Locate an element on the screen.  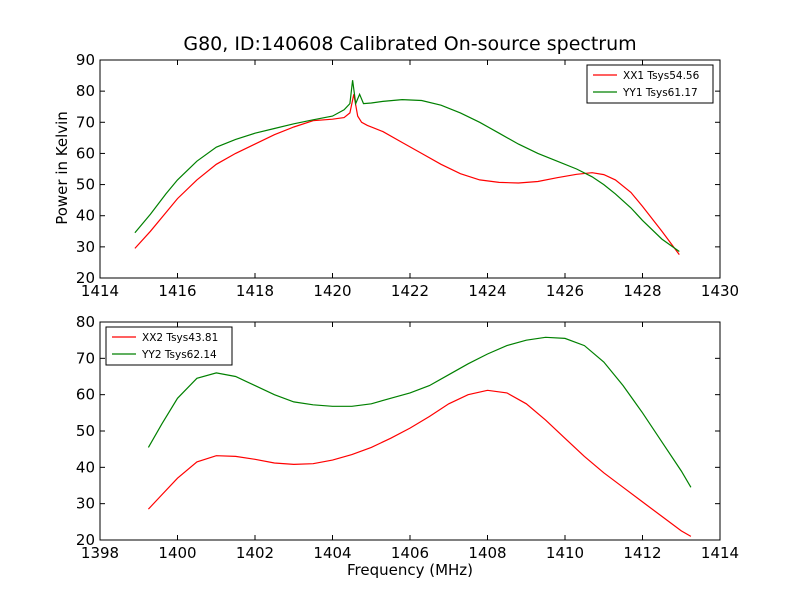
panel2-y-tick-label: 50 is located at coordinates (85, 431).